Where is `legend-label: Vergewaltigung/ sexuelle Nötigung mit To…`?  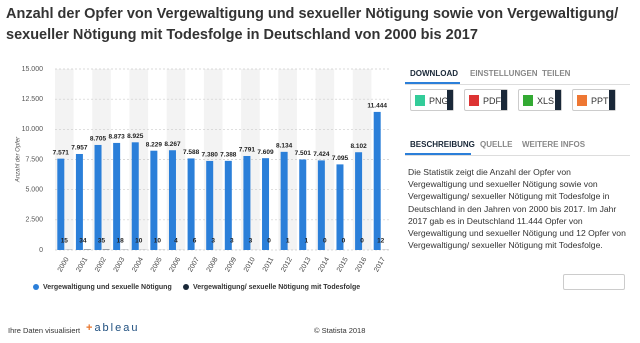 legend-label: Vergewaltigung/ sexuelle Nötigung mit To… is located at coordinates (276, 287).